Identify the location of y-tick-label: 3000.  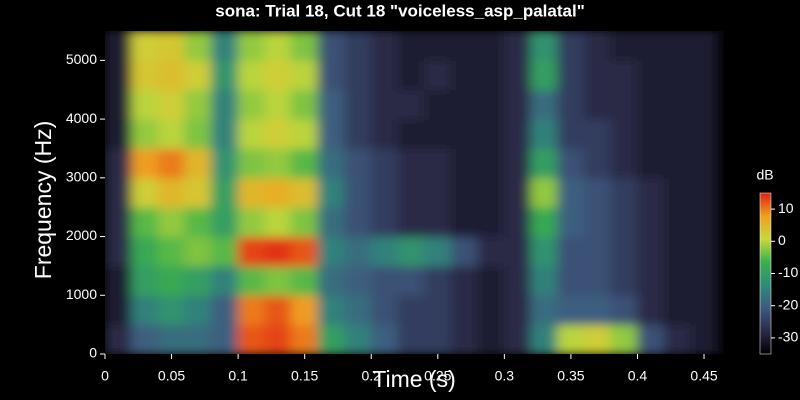
(81, 177).